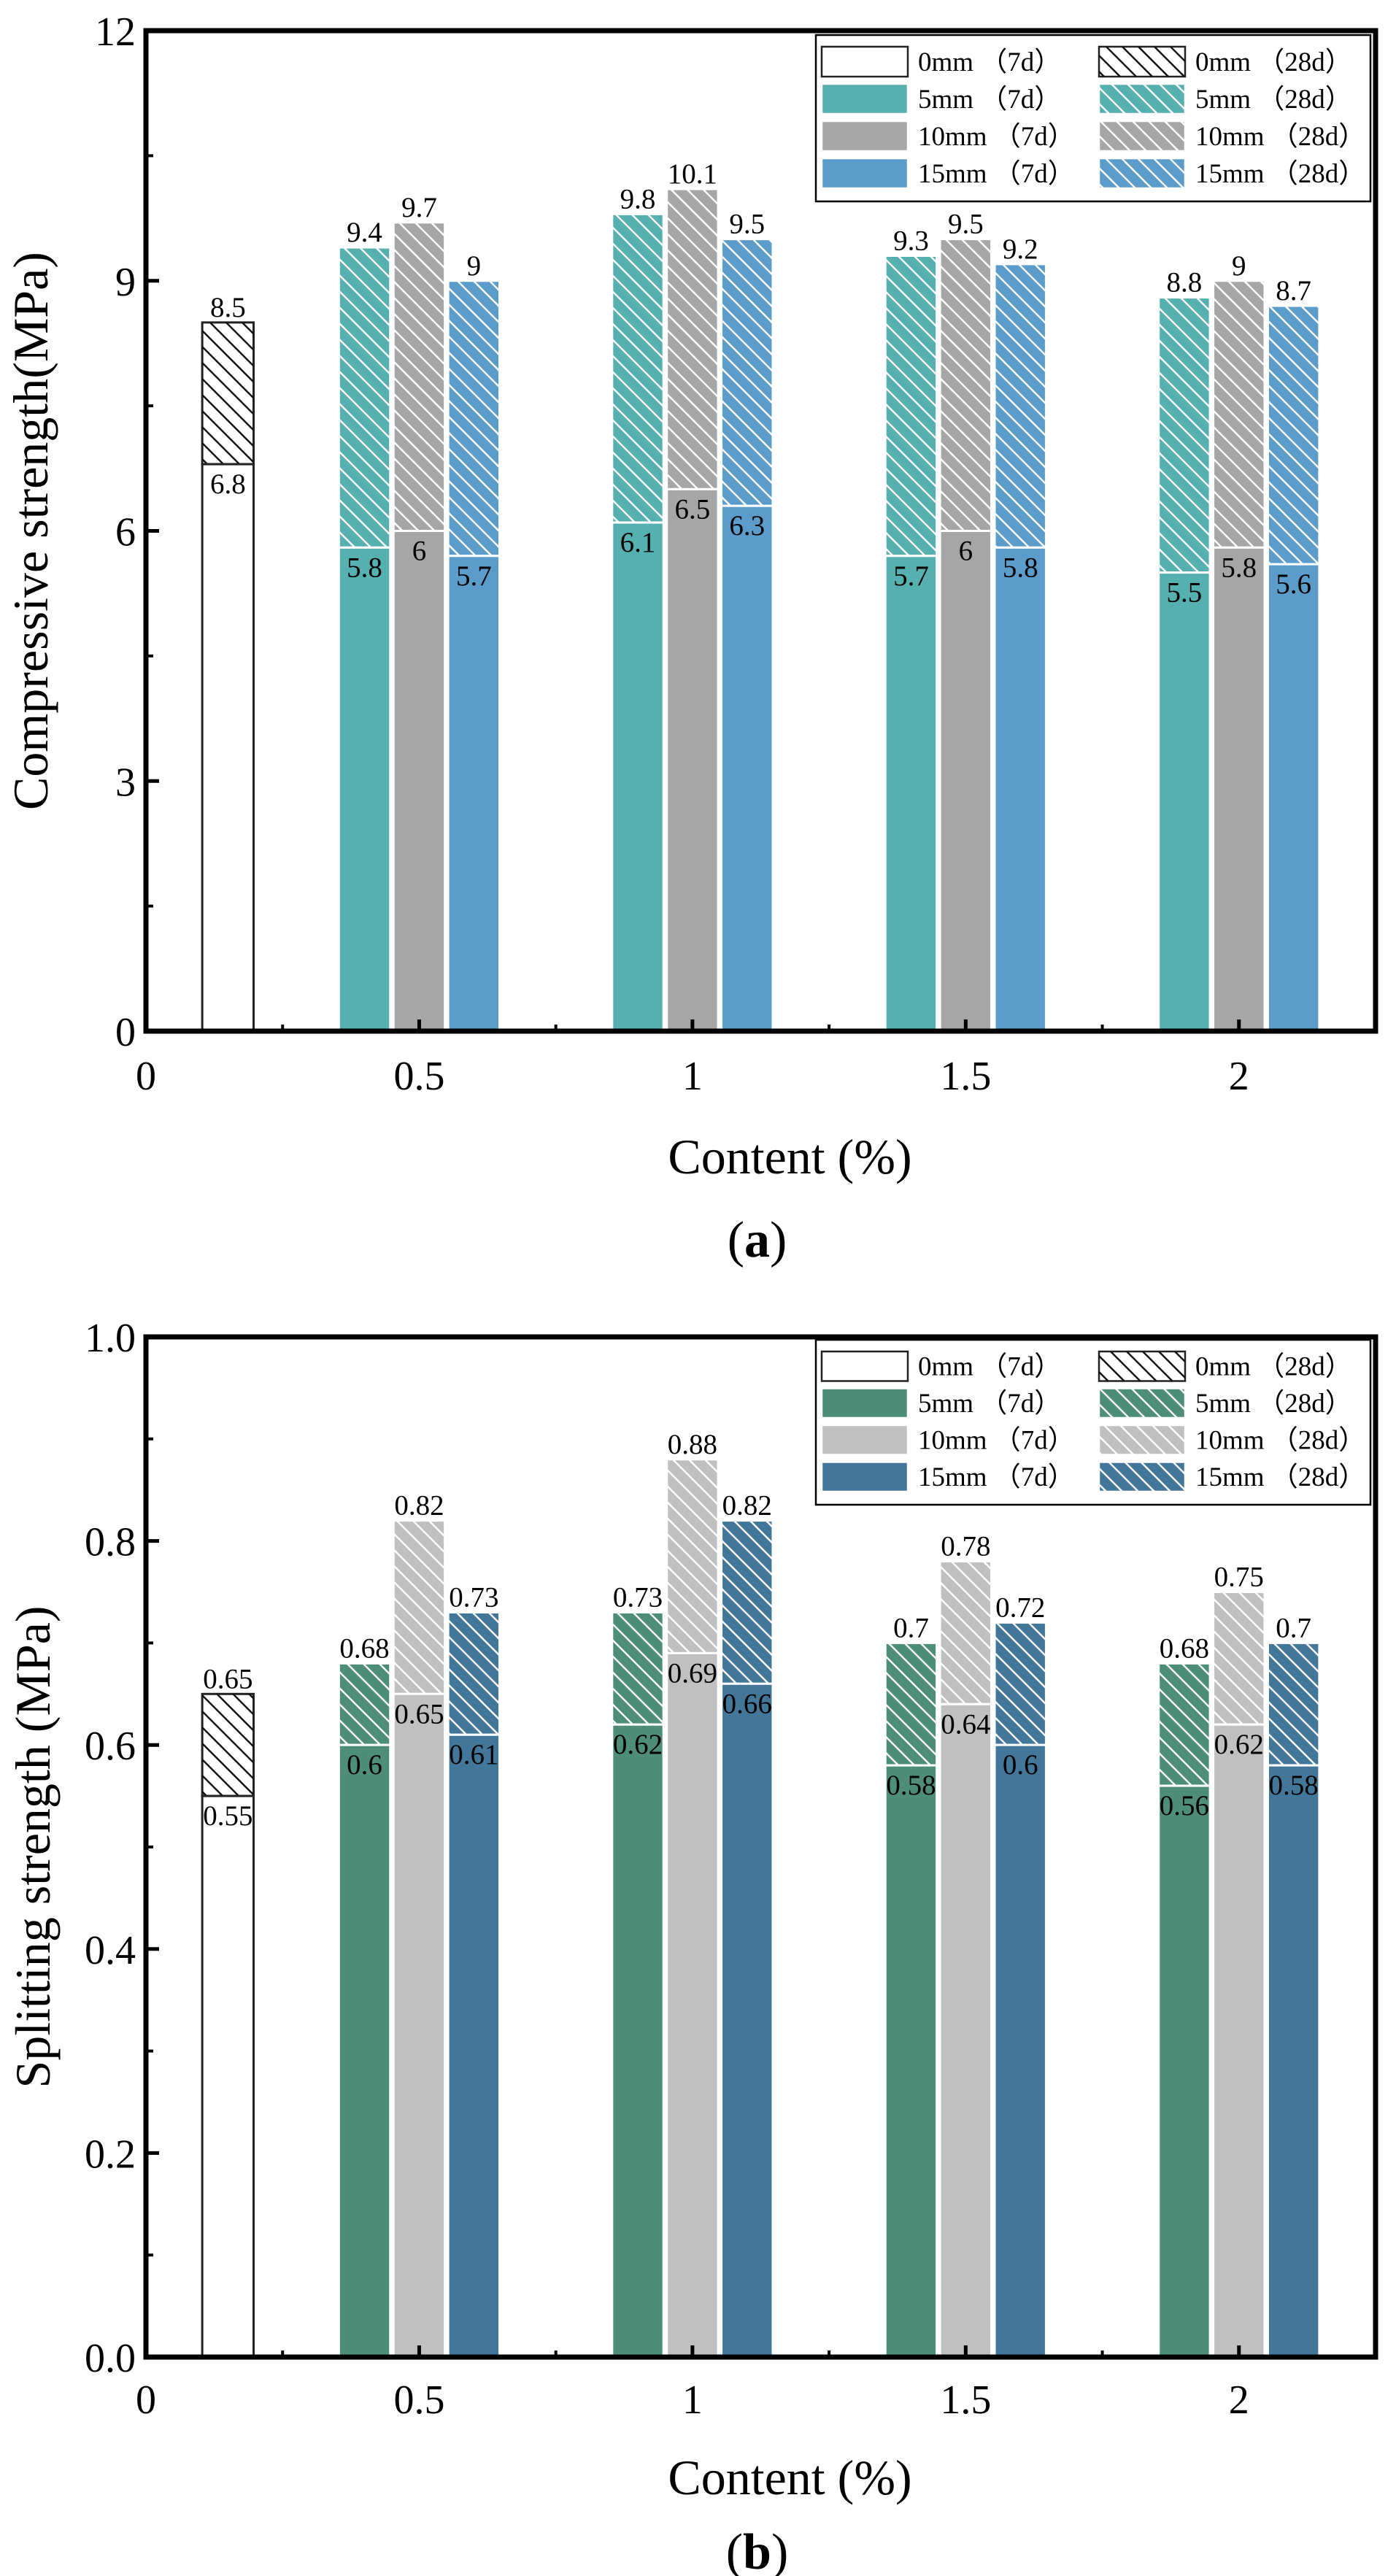 This screenshot has width=1396, height=2576. I want to click on bar-15mm-c1.5-28d-label: 0.72, so click(1020, 1607).